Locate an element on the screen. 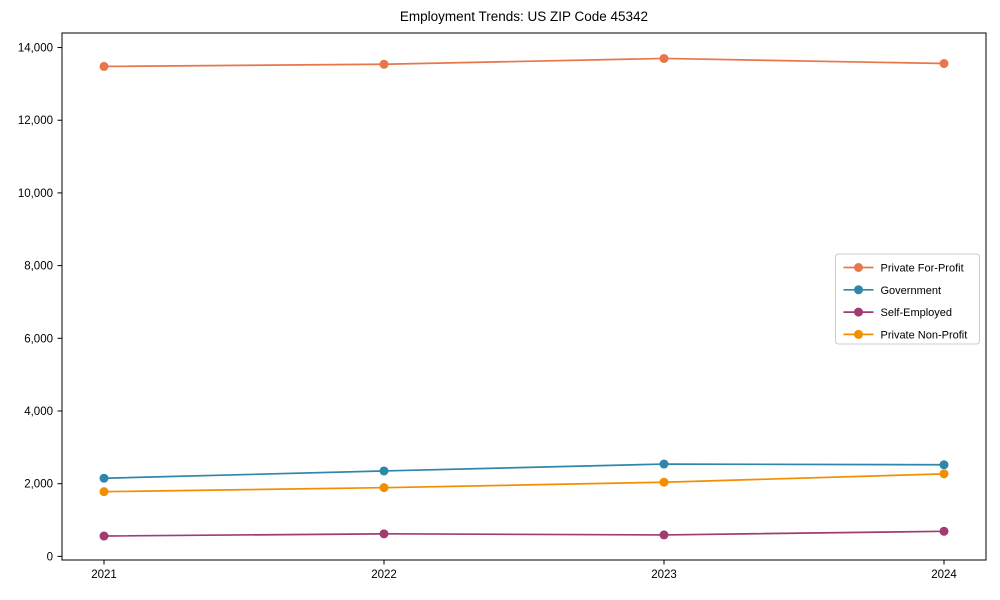 The image size is (1000, 600). legend-label: Private For-Profit is located at coordinates (922, 269).